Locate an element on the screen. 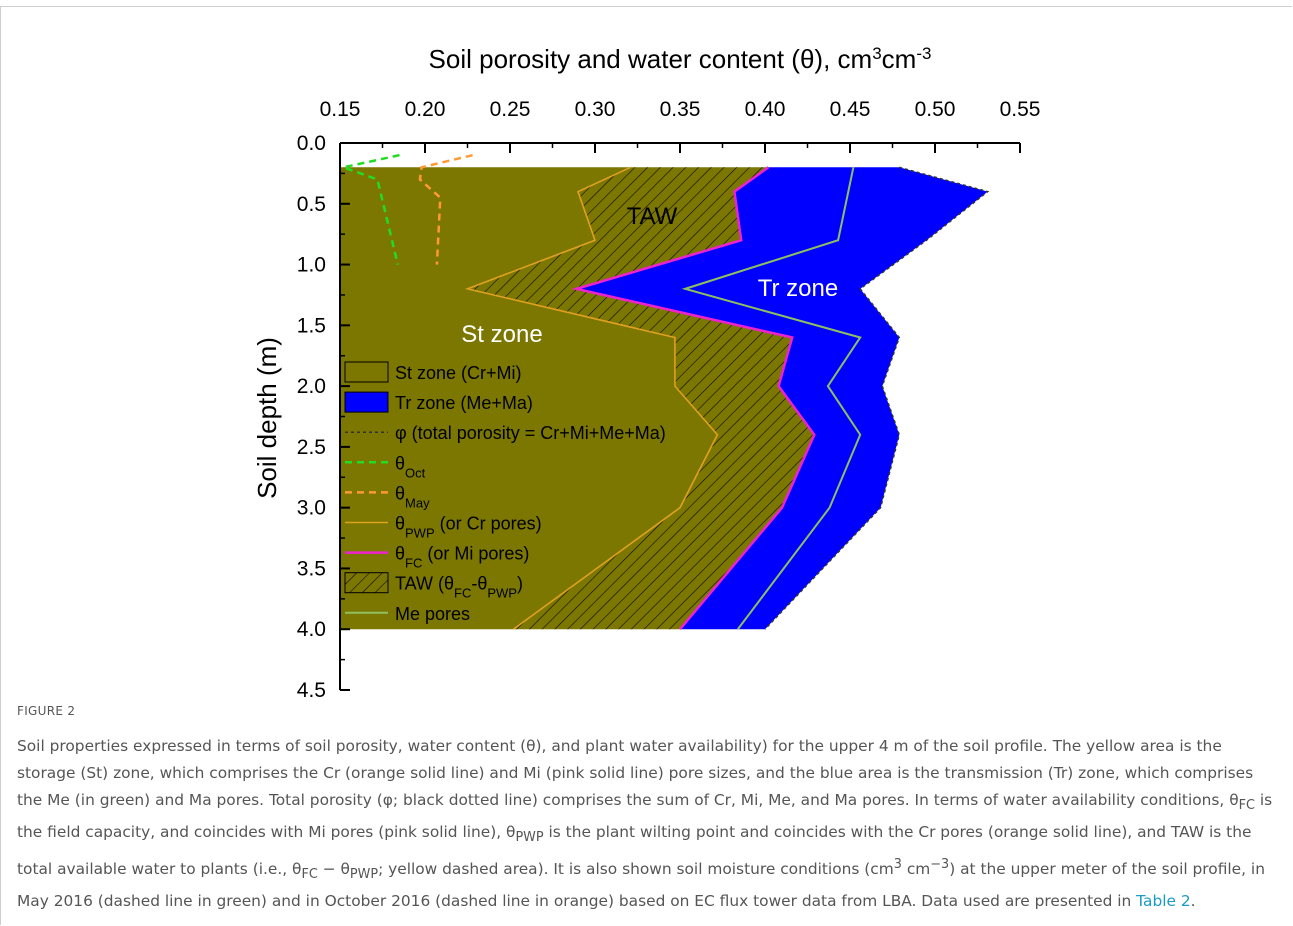 This screenshot has height=926, width=1293. legend-label: θMay is located at coordinates (412, 496).